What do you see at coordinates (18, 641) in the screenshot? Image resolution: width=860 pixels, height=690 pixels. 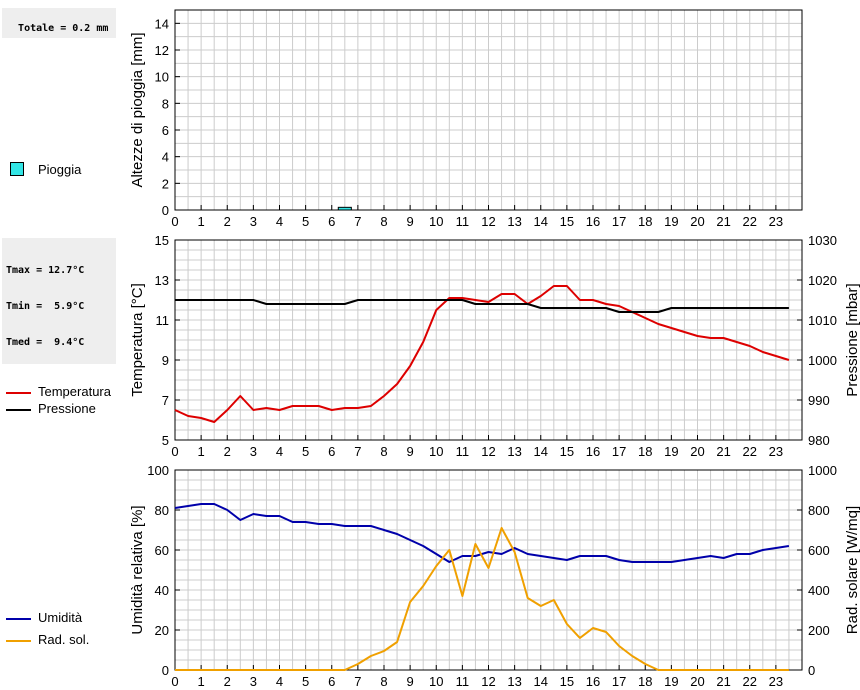 I see `legend-radiation-swatch` at bounding box center [18, 641].